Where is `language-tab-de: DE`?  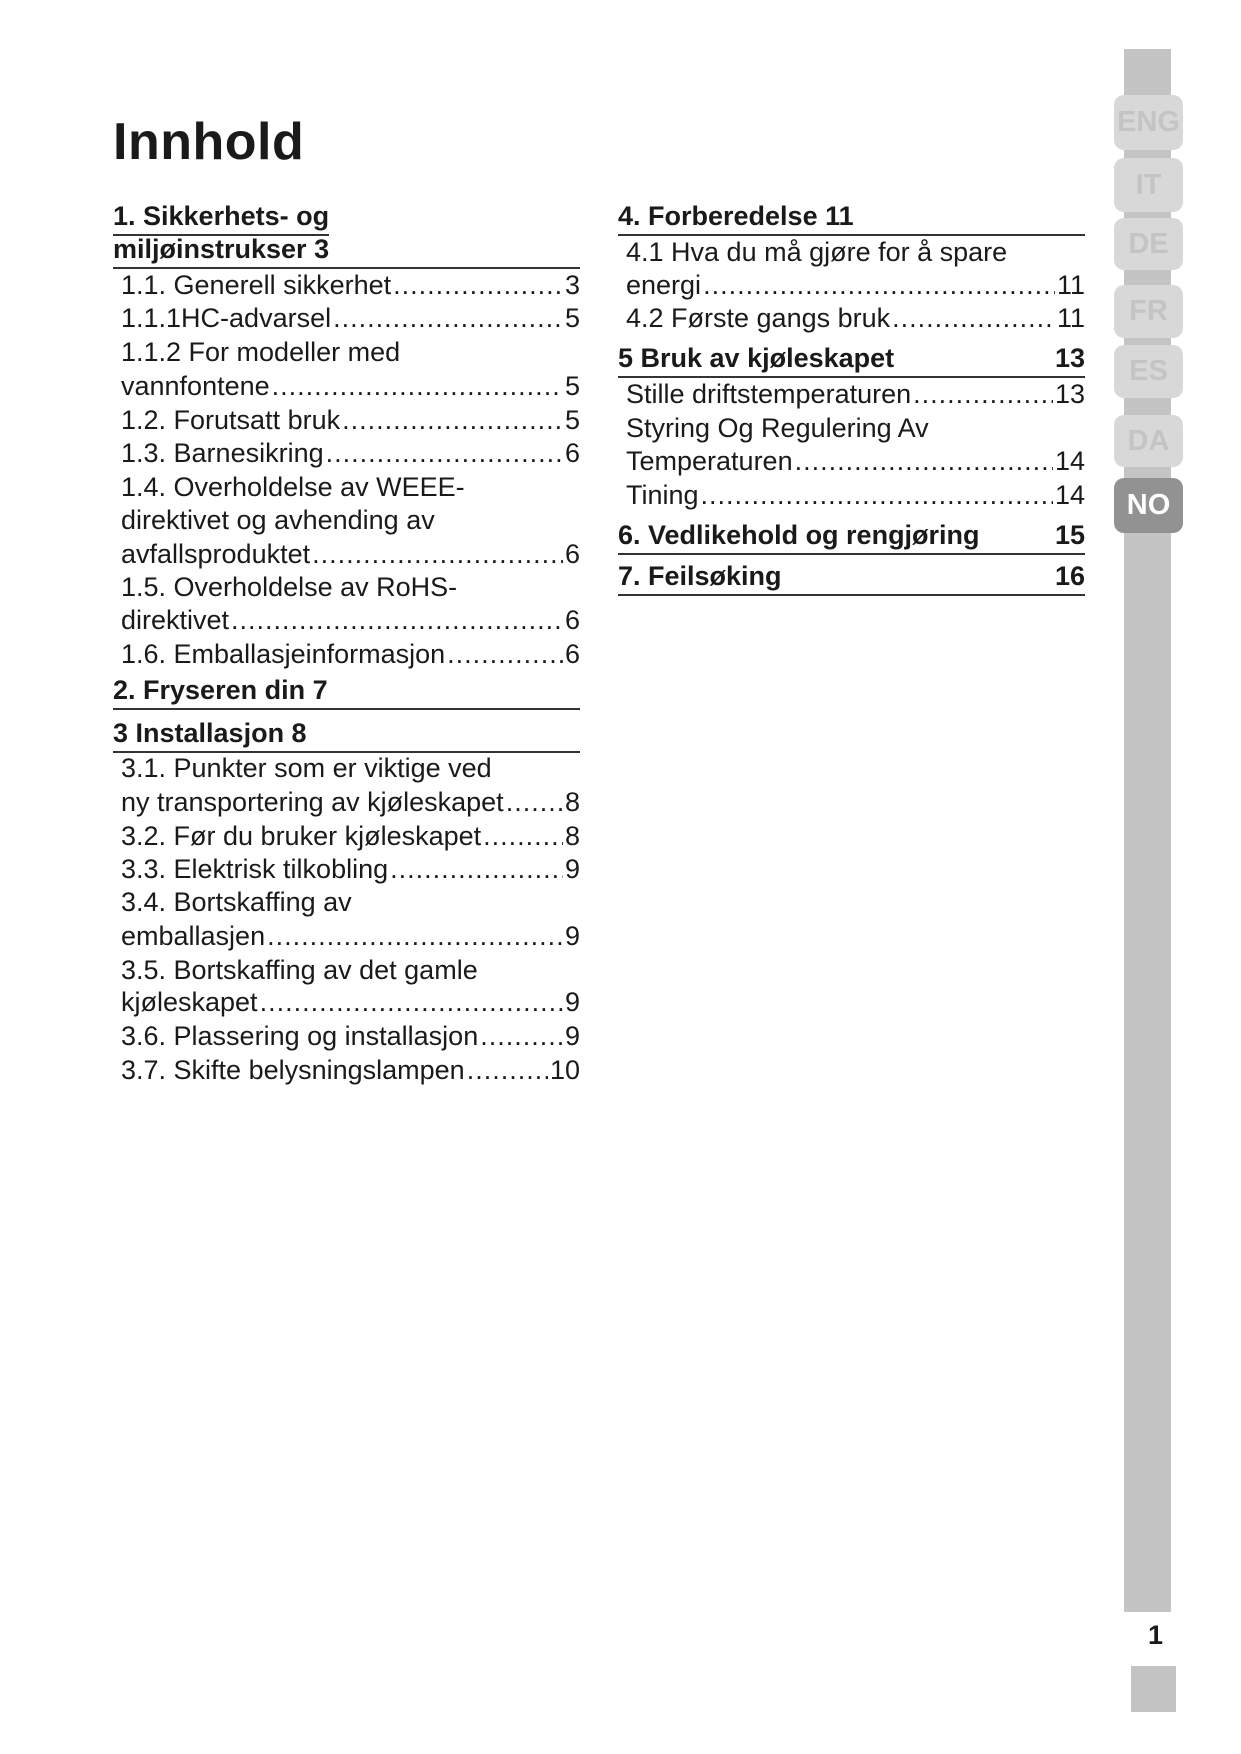
language-tab-de: DE is located at coordinates (1148, 244).